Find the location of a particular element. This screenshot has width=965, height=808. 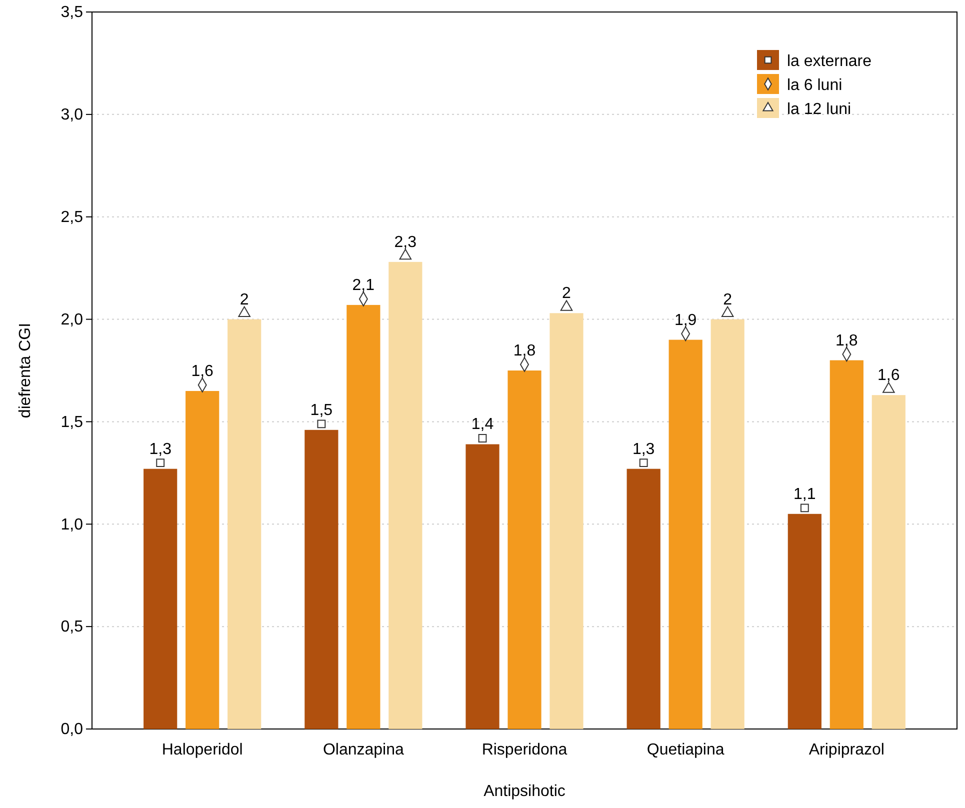

y-tick-label: 3,0 is located at coordinates (72, 115).